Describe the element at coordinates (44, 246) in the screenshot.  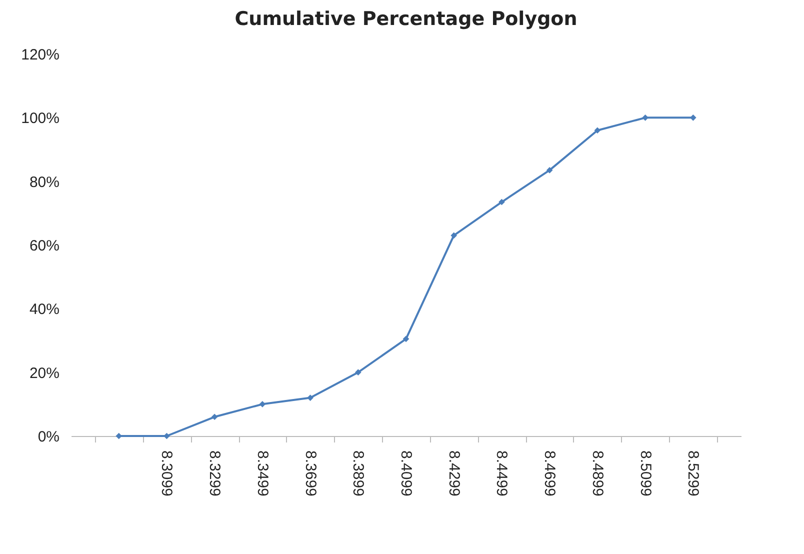
I see `y-tick-label: 60%` at that location.